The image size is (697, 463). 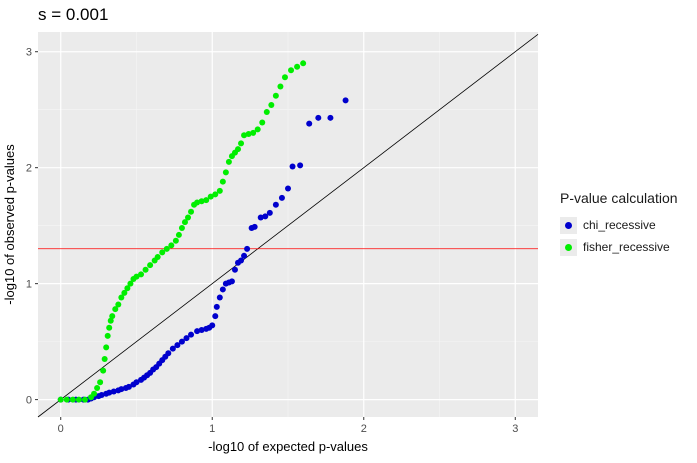 What do you see at coordinates (212, 429) in the screenshot?
I see `x-tick-label: 1` at bounding box center [212, 429].